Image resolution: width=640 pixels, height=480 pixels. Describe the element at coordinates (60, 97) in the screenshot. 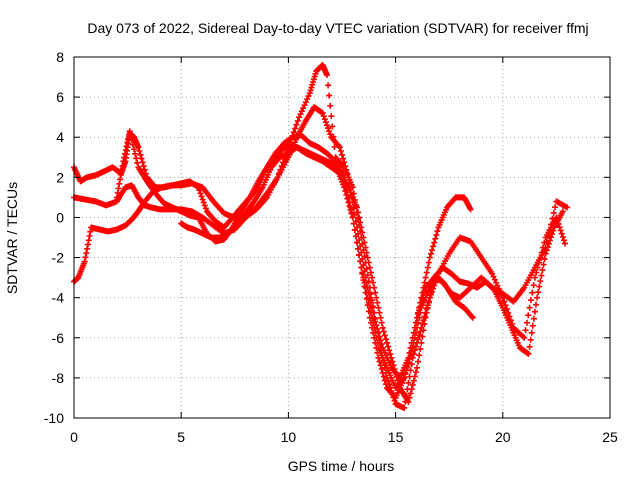

I see `y-tick-label: 6` at that location.